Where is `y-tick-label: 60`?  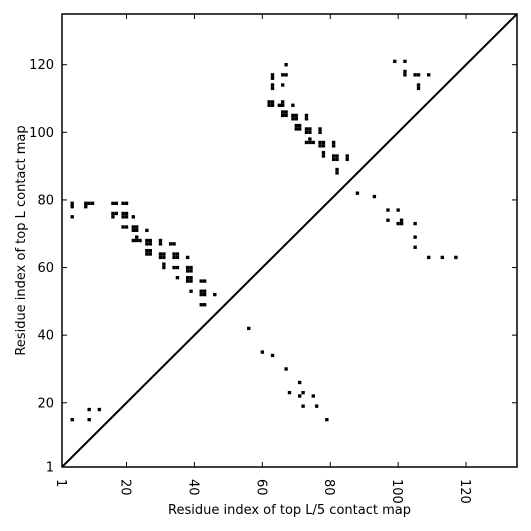 y-tick-label: 60 is located at coordinates (45, 268).